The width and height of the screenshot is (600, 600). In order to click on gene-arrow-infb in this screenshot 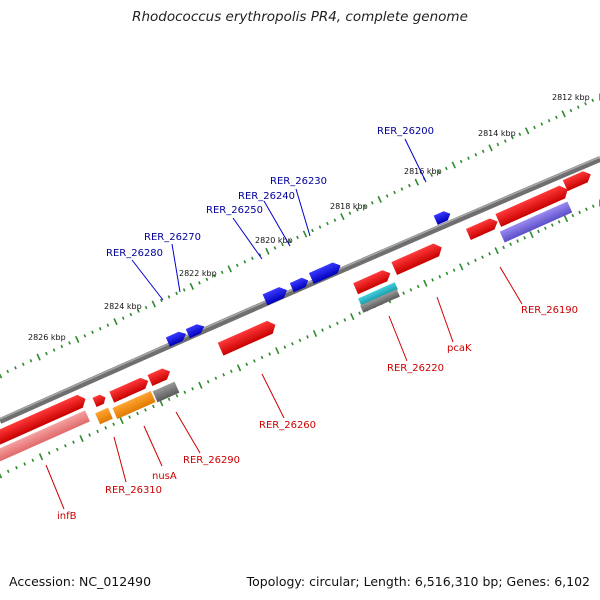, I will do `click(44, 420)`.